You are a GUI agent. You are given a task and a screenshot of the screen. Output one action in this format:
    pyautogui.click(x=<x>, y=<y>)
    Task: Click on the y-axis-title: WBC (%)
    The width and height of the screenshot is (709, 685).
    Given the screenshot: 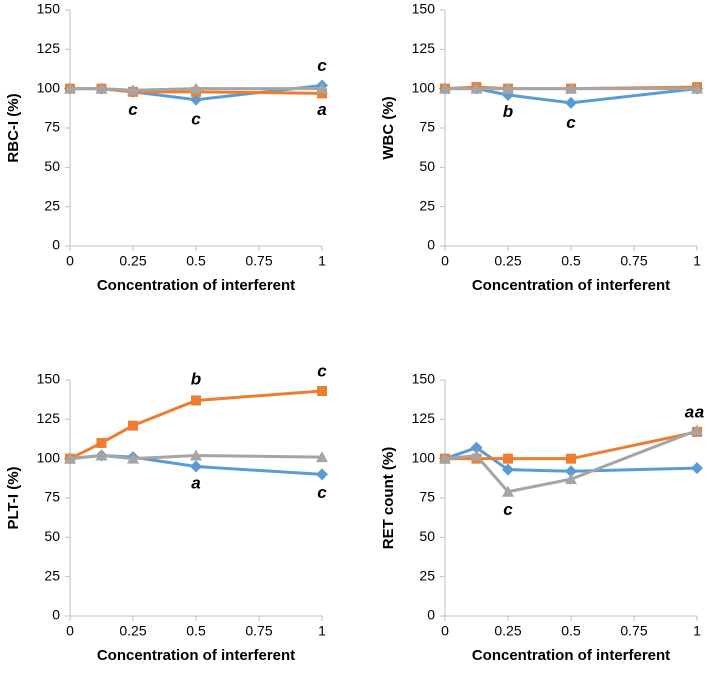 What is the action you would take?
    pyautogui.click(x=388, y=127)
    